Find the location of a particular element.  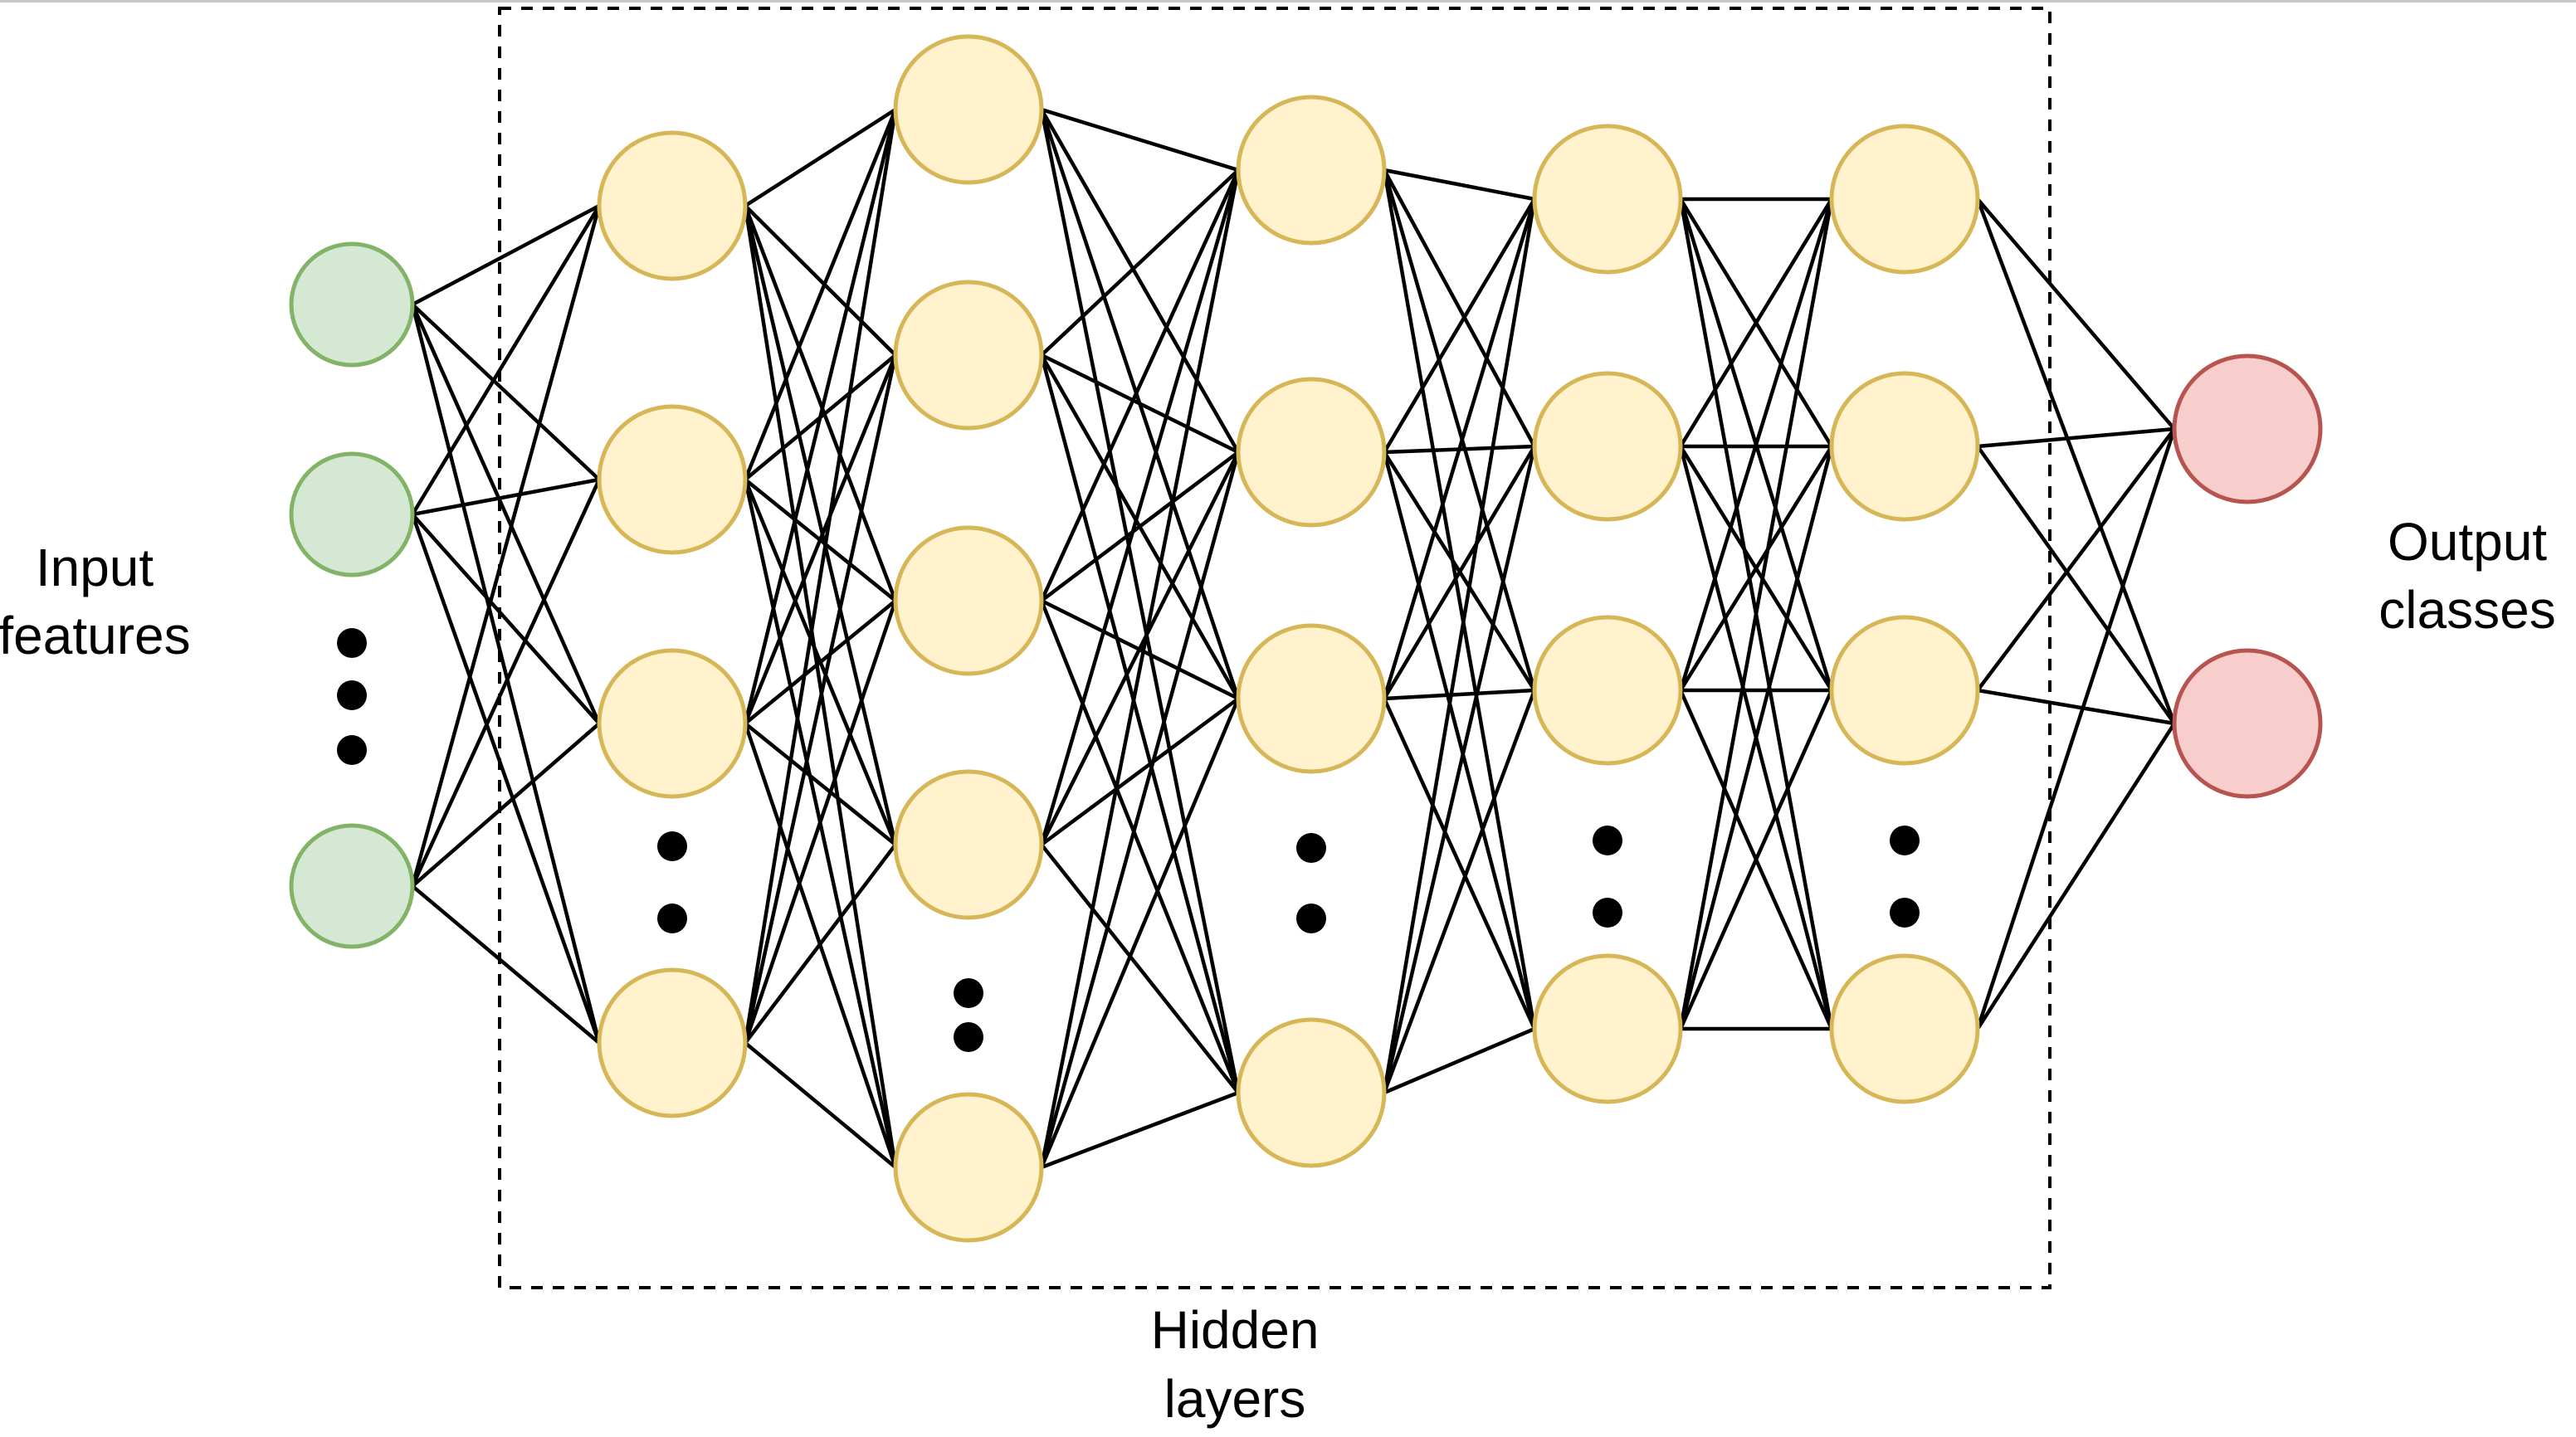

input-label-line-1: Input is located at coordinates (95, 567).